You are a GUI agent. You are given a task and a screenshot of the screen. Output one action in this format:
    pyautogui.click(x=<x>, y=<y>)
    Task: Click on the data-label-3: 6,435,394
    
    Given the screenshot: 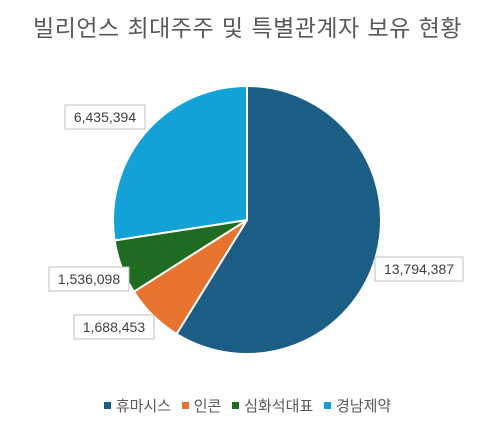 What is the action you would take?
    pyautogui.click(x=105, y=117)
    